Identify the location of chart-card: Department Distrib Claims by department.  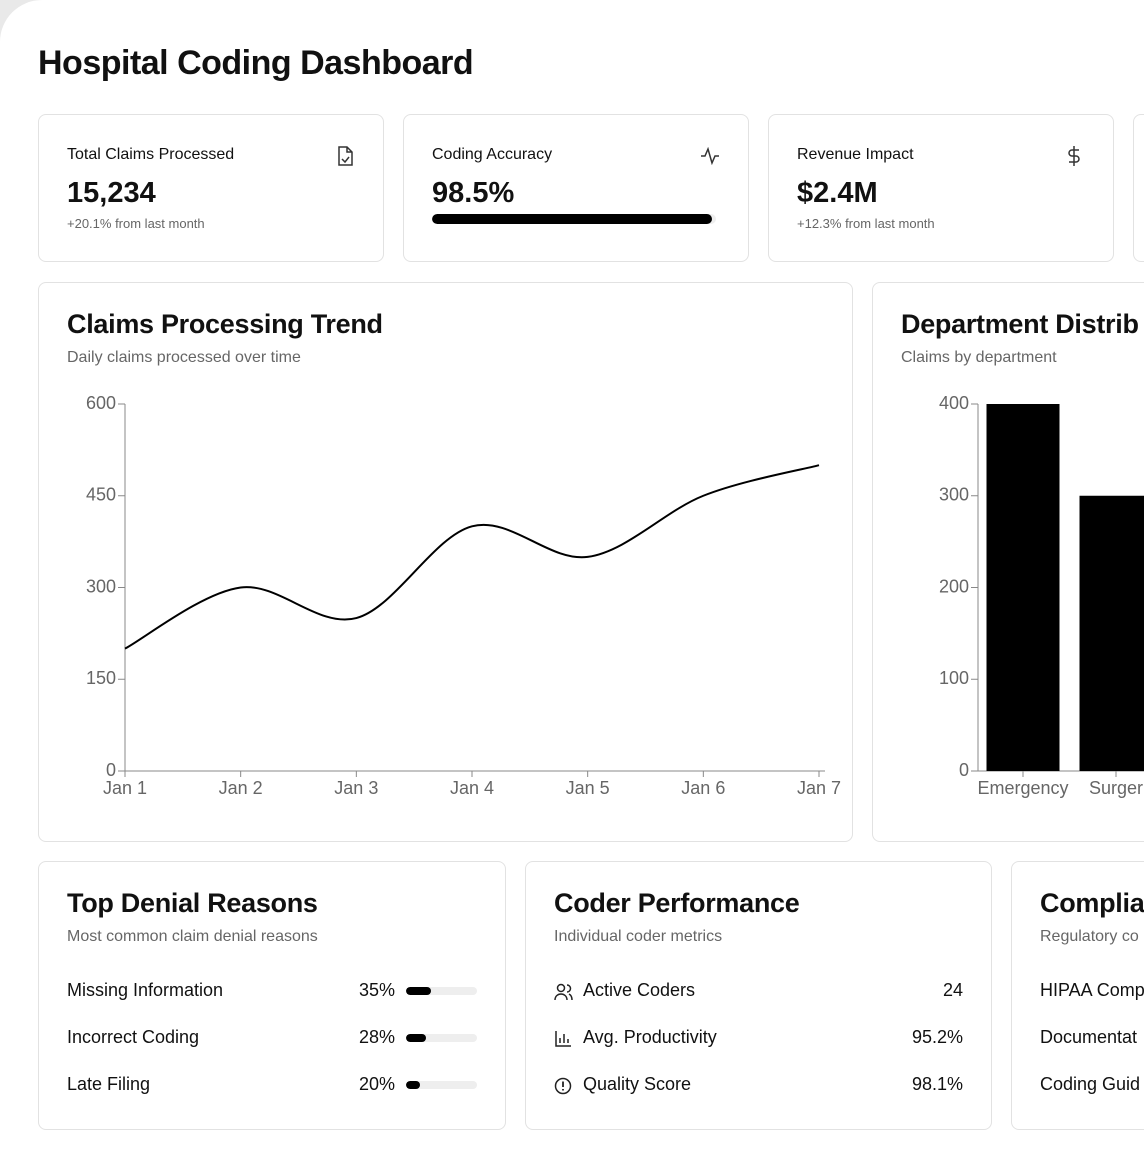
(1008, 562).